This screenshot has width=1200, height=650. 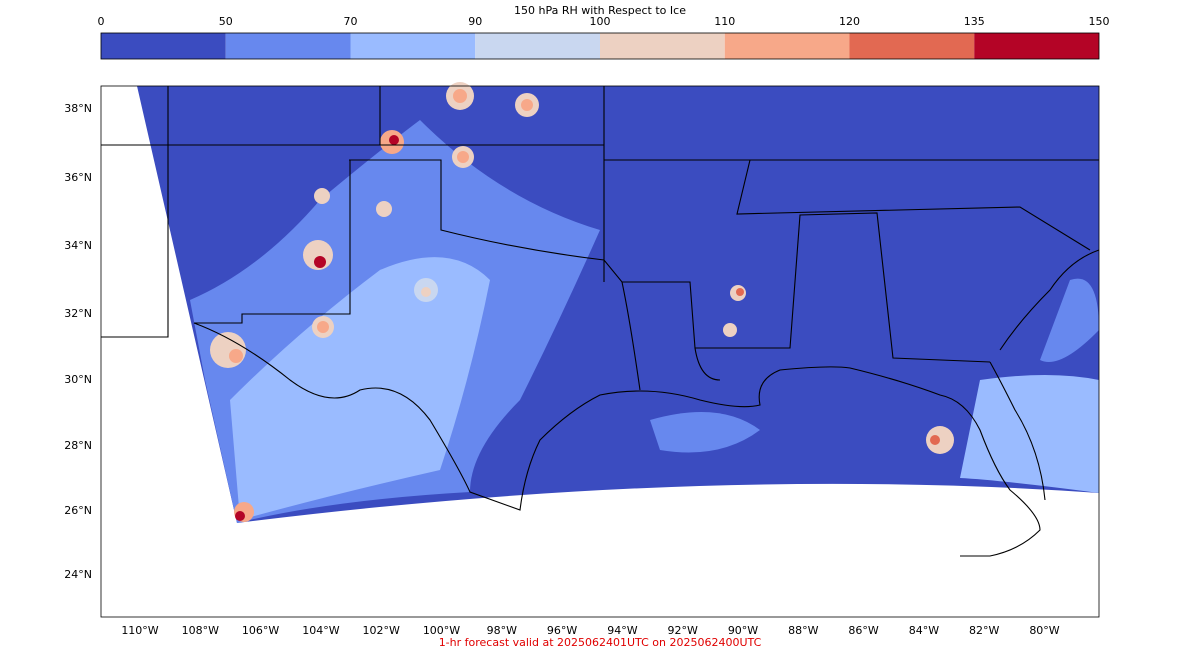 What do you see at coordinates (78, 313) in the screenshot?
I see `lat-label: 32°N` at bounding box center [78, 313].